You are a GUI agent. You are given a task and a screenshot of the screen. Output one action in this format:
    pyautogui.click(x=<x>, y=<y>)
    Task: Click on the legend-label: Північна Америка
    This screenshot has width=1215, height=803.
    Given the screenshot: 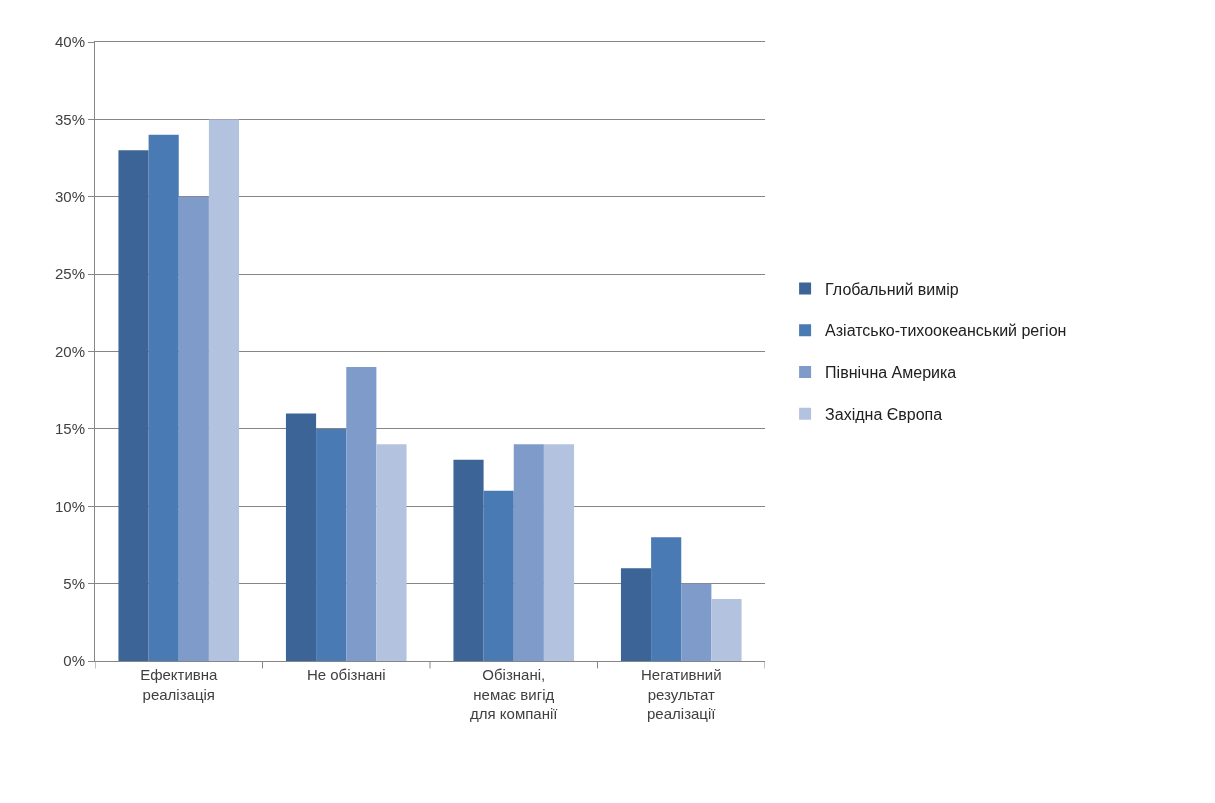 What is the action you would take?
    pyautogui.click(x=891, y=373)
    